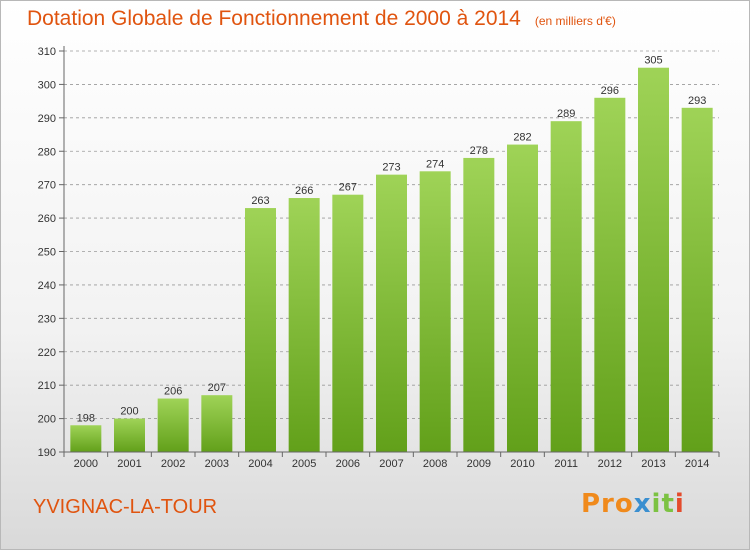 Image resolution: width=750 pixels, height=551 pixels. I want to click on y-tick-label: 220, so click(47, 353).